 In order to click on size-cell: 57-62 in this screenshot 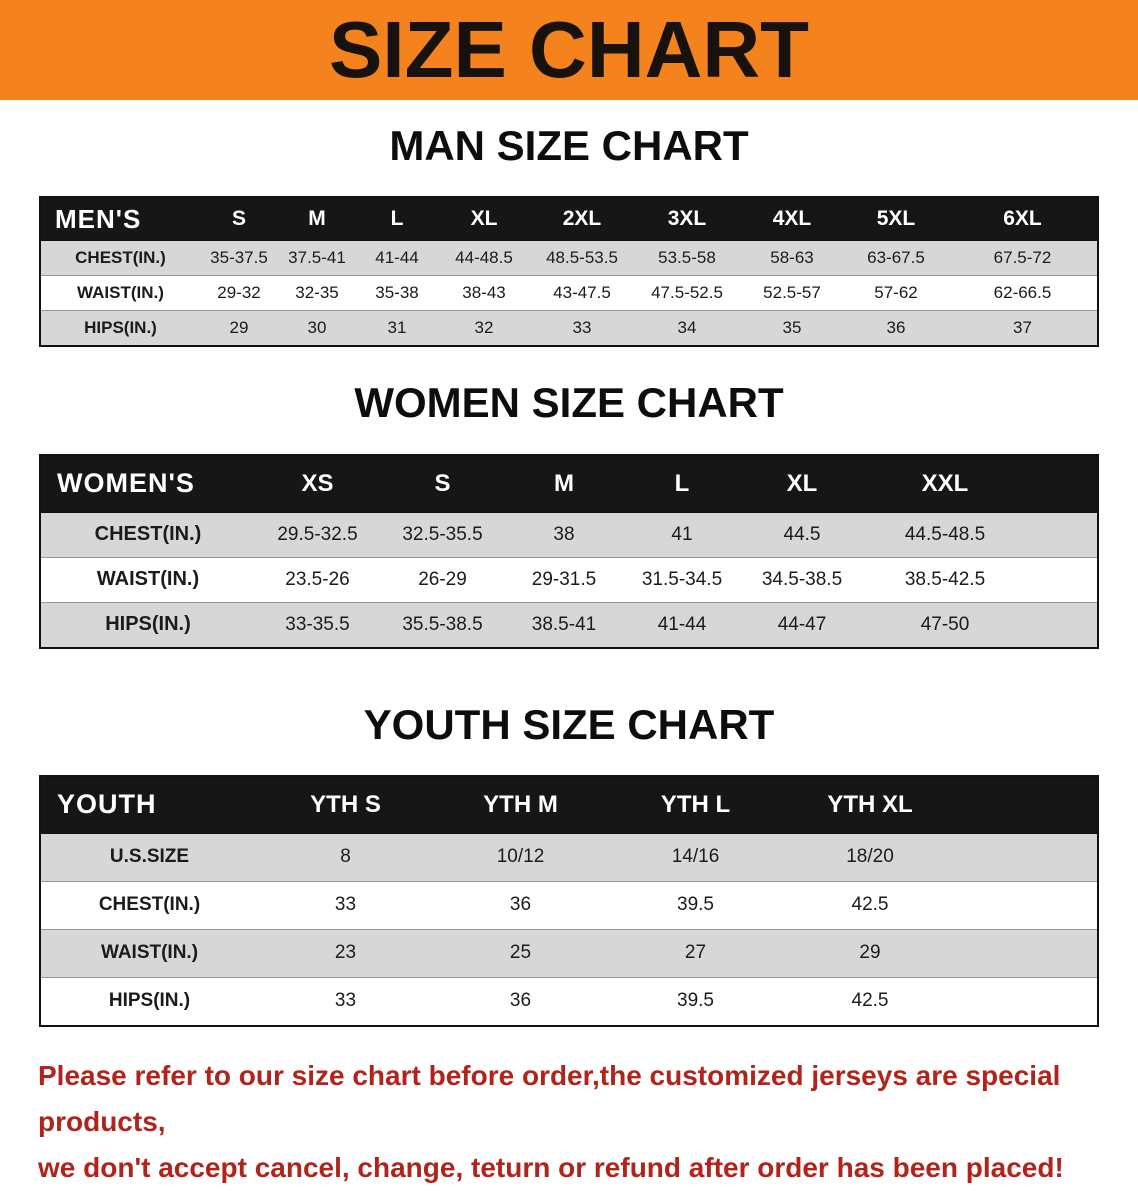, I will do `click(896, 293)`.